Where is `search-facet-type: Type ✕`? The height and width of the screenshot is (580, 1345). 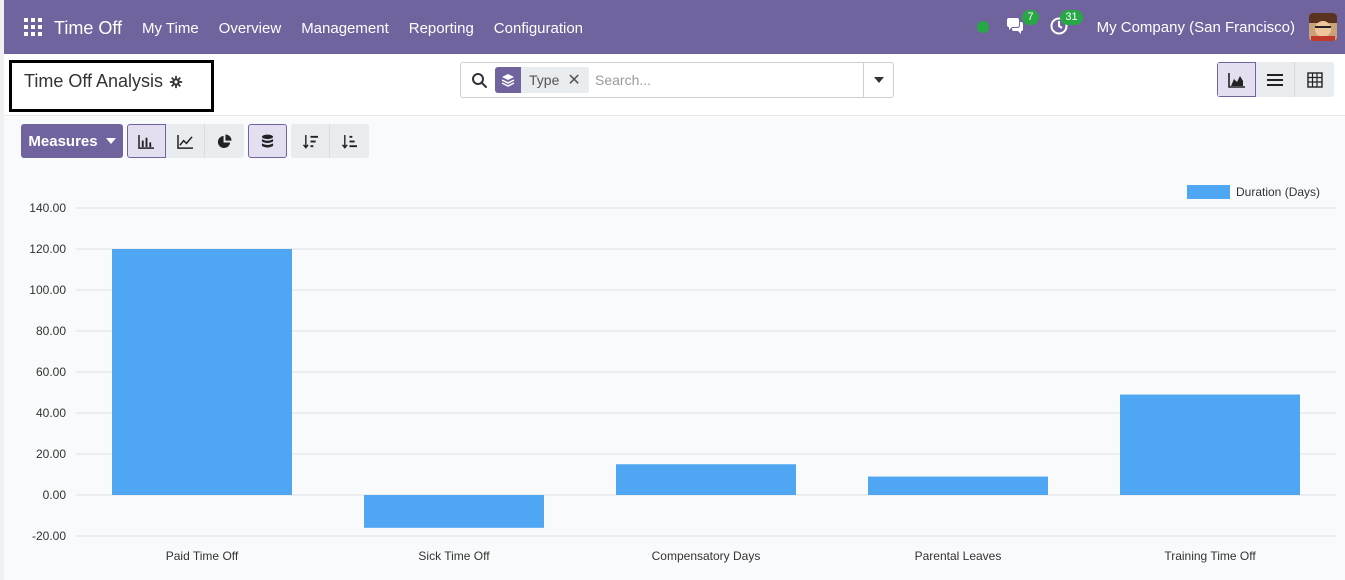 search-facet-type: Type ✕ is located at coordinates (542, 80).